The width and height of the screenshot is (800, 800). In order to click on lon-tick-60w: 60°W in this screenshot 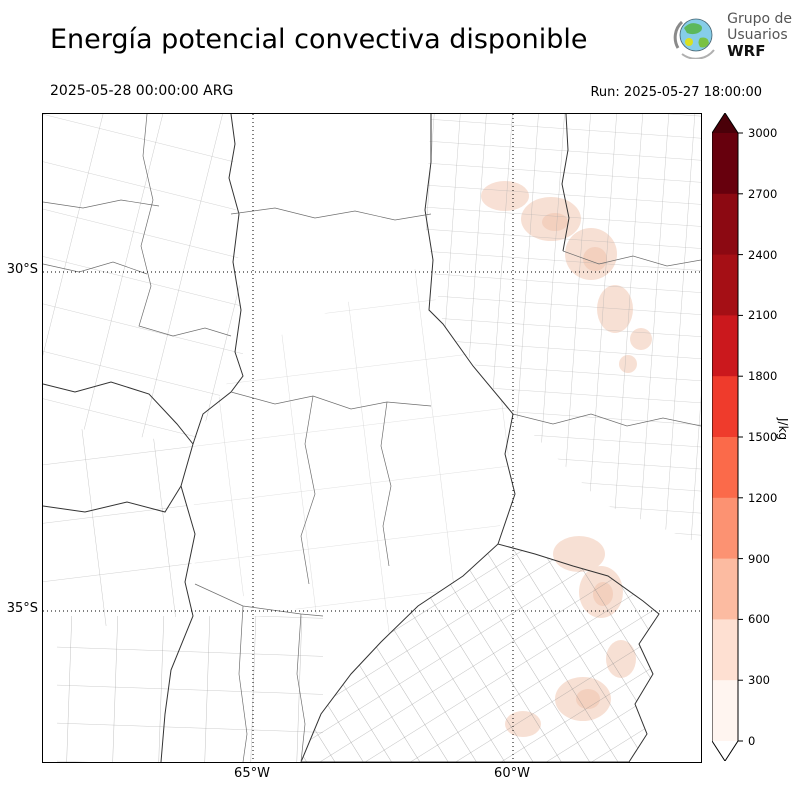, I will do `click(512, 773)`.